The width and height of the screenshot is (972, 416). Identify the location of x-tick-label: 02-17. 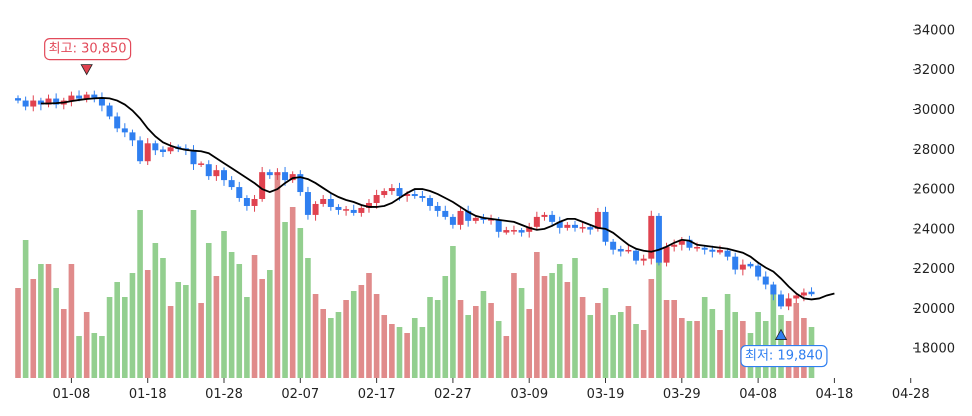
(377, 394).